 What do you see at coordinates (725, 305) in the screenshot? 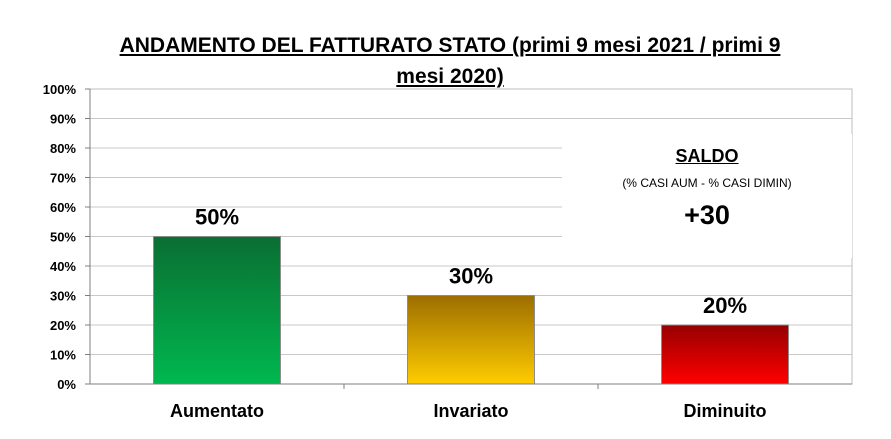
I see `data-label-diminuito: 20%` at bounding box center [725, 305].